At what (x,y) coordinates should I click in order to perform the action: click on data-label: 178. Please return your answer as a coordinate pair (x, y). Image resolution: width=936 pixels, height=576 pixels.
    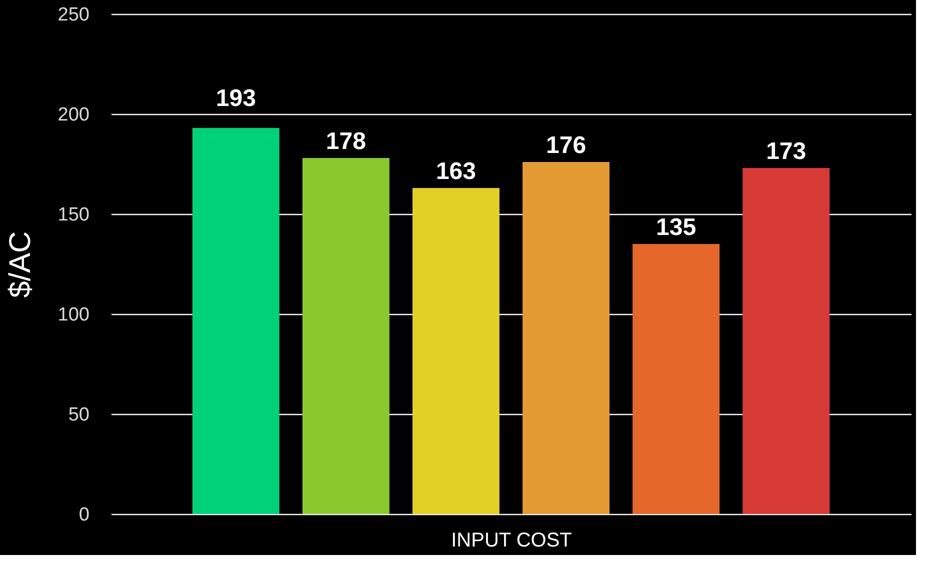
    Looking at the image, I should click on (346, 141).